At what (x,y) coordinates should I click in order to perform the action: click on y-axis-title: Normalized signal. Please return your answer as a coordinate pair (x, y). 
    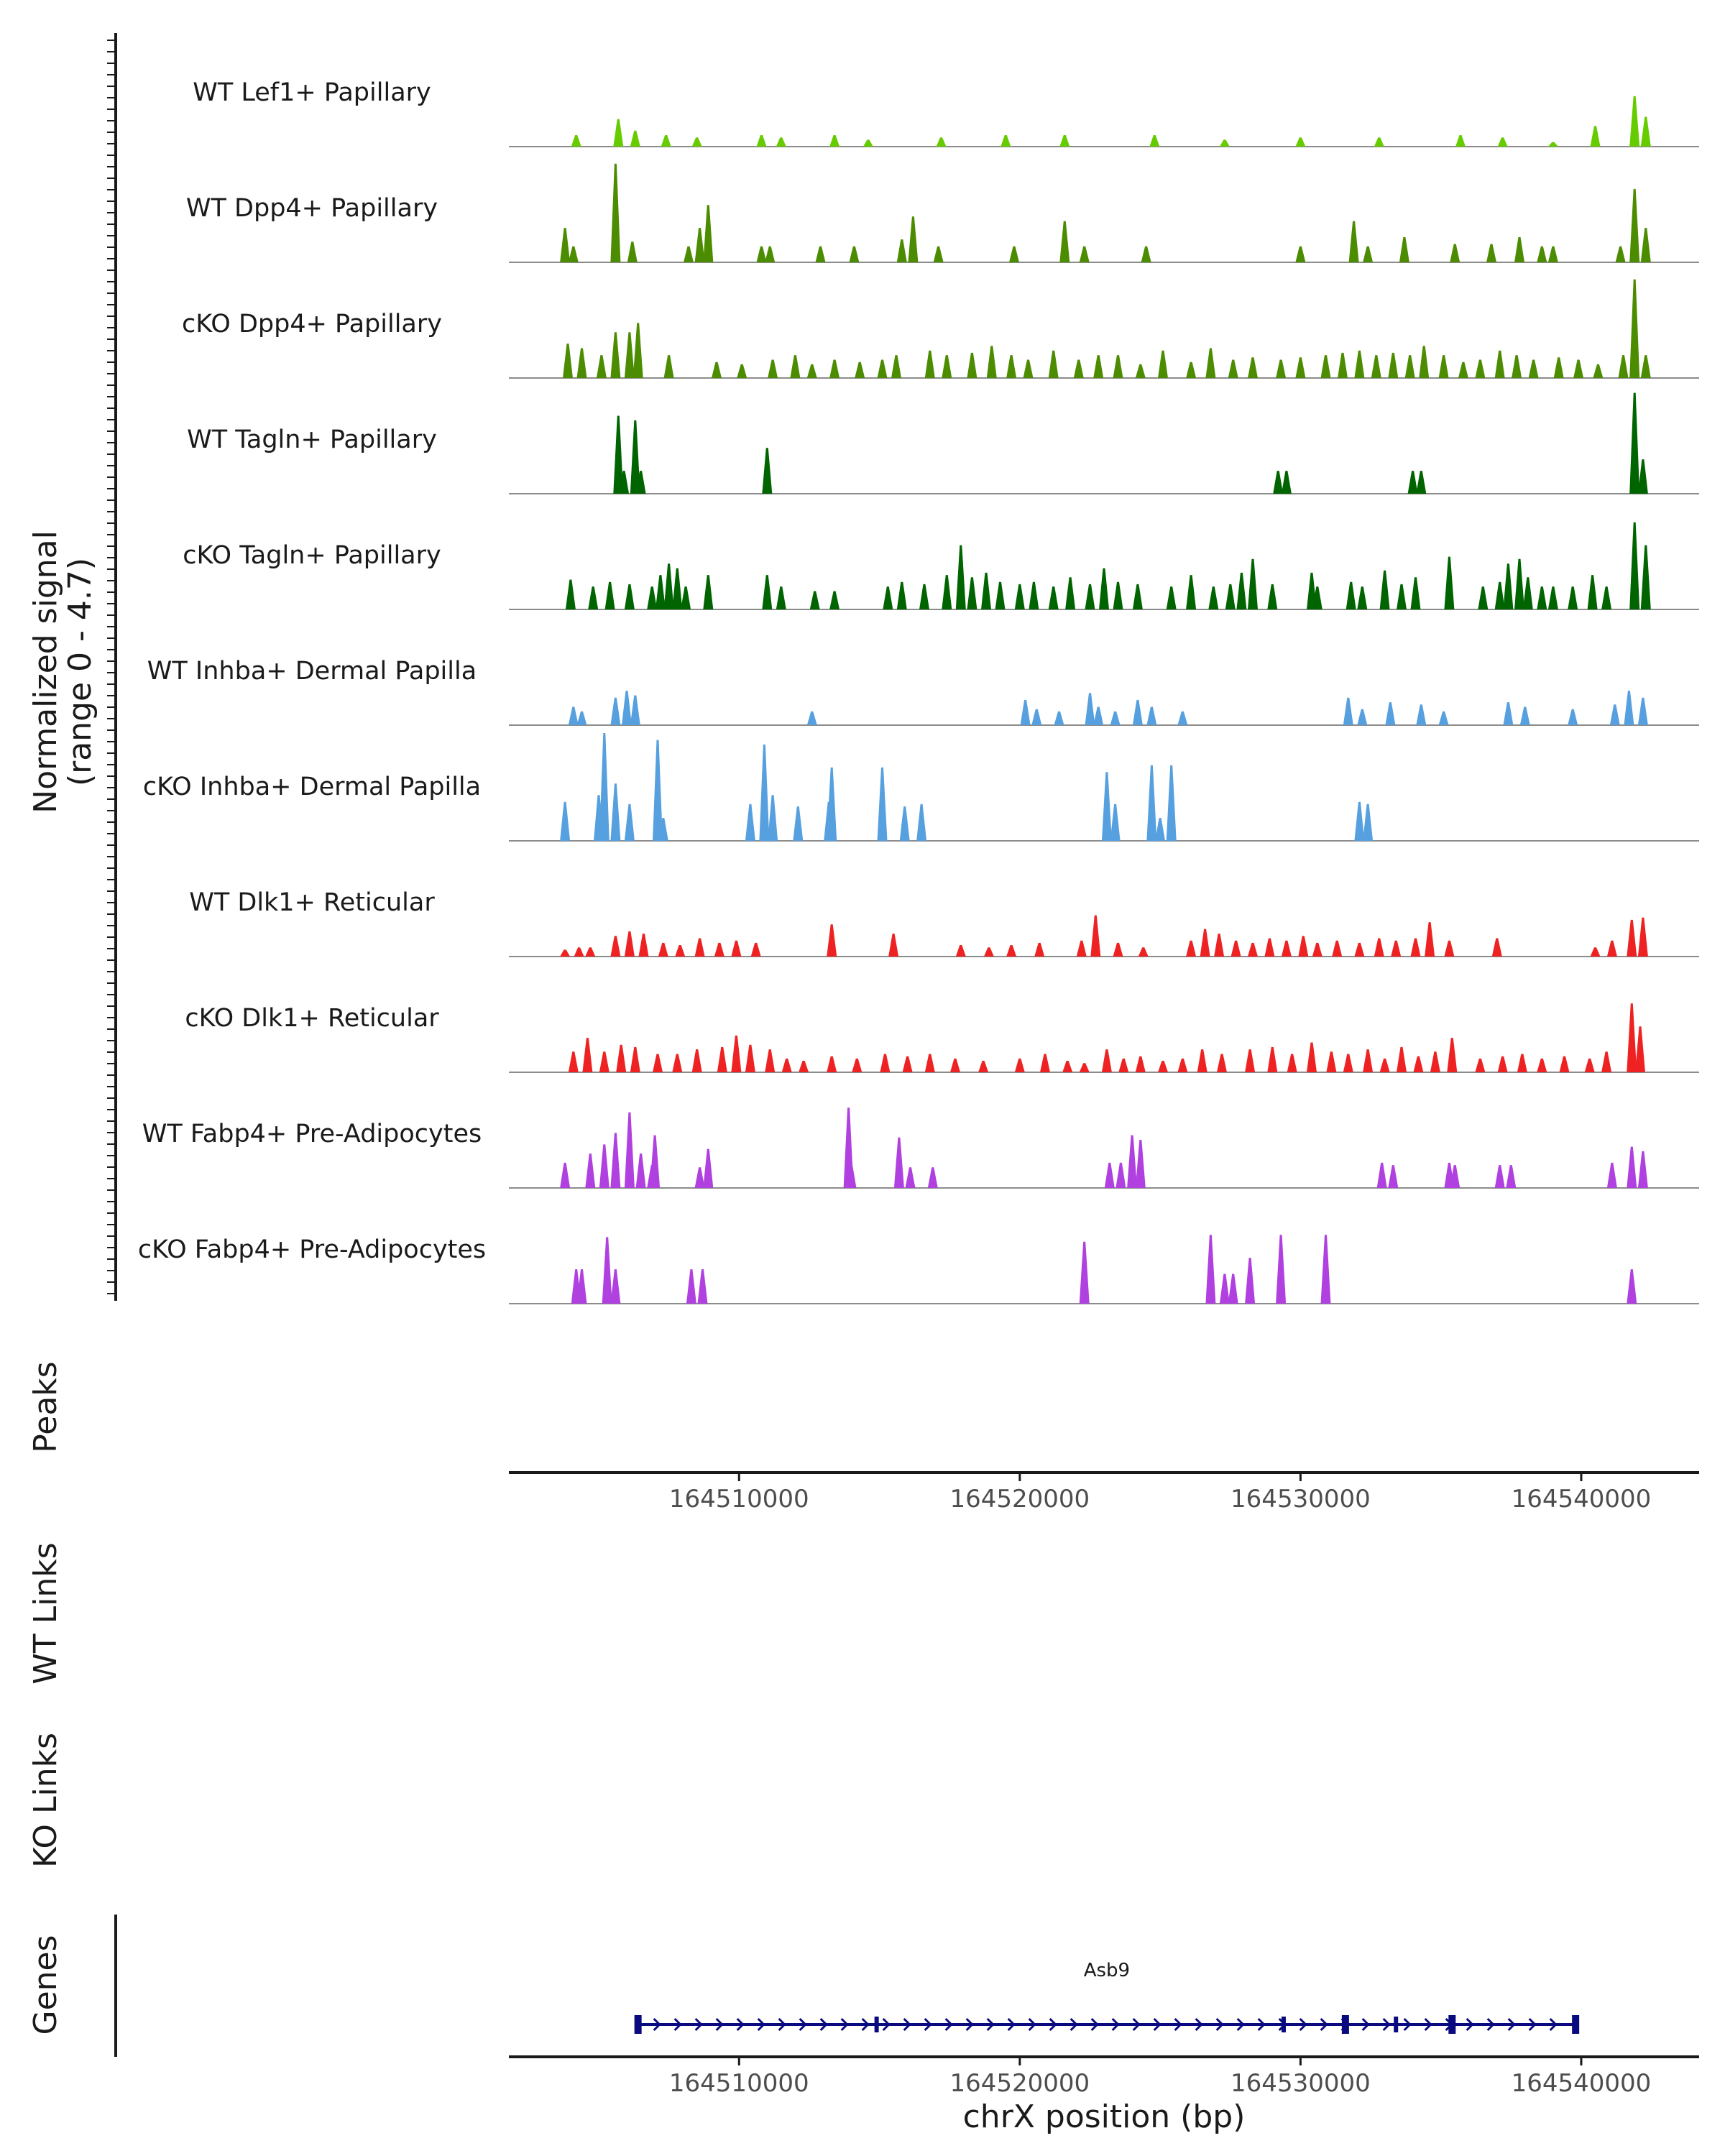
    Looking at the image, I should click on (45, 672).